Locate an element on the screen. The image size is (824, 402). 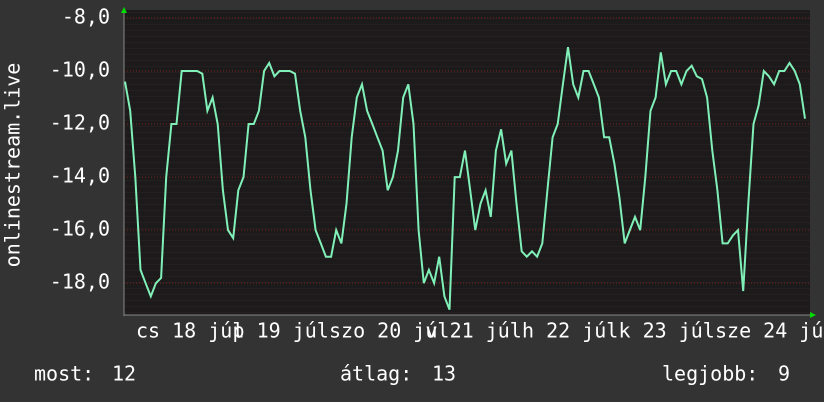
footer-label: legjobb: is located at coordinates (710, 374).